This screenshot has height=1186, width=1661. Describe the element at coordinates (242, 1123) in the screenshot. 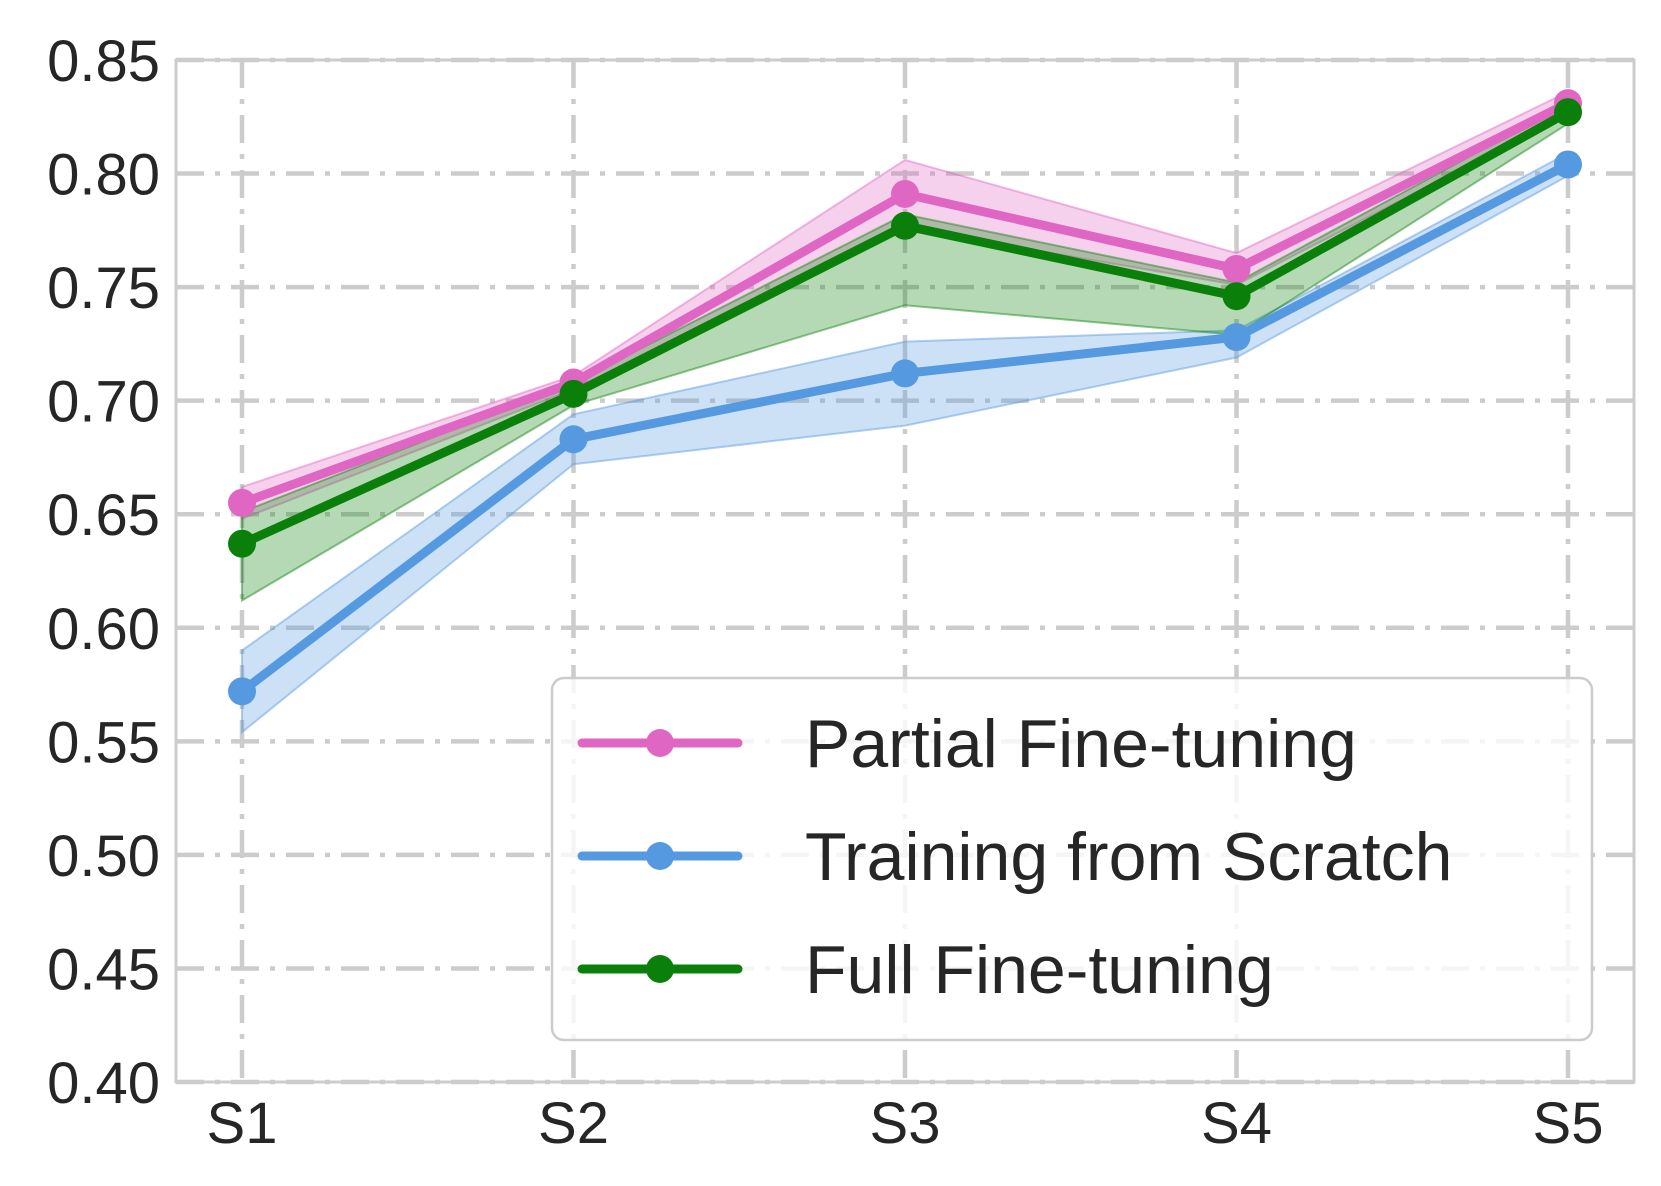

I see `x-tick-label: S1` at that location.